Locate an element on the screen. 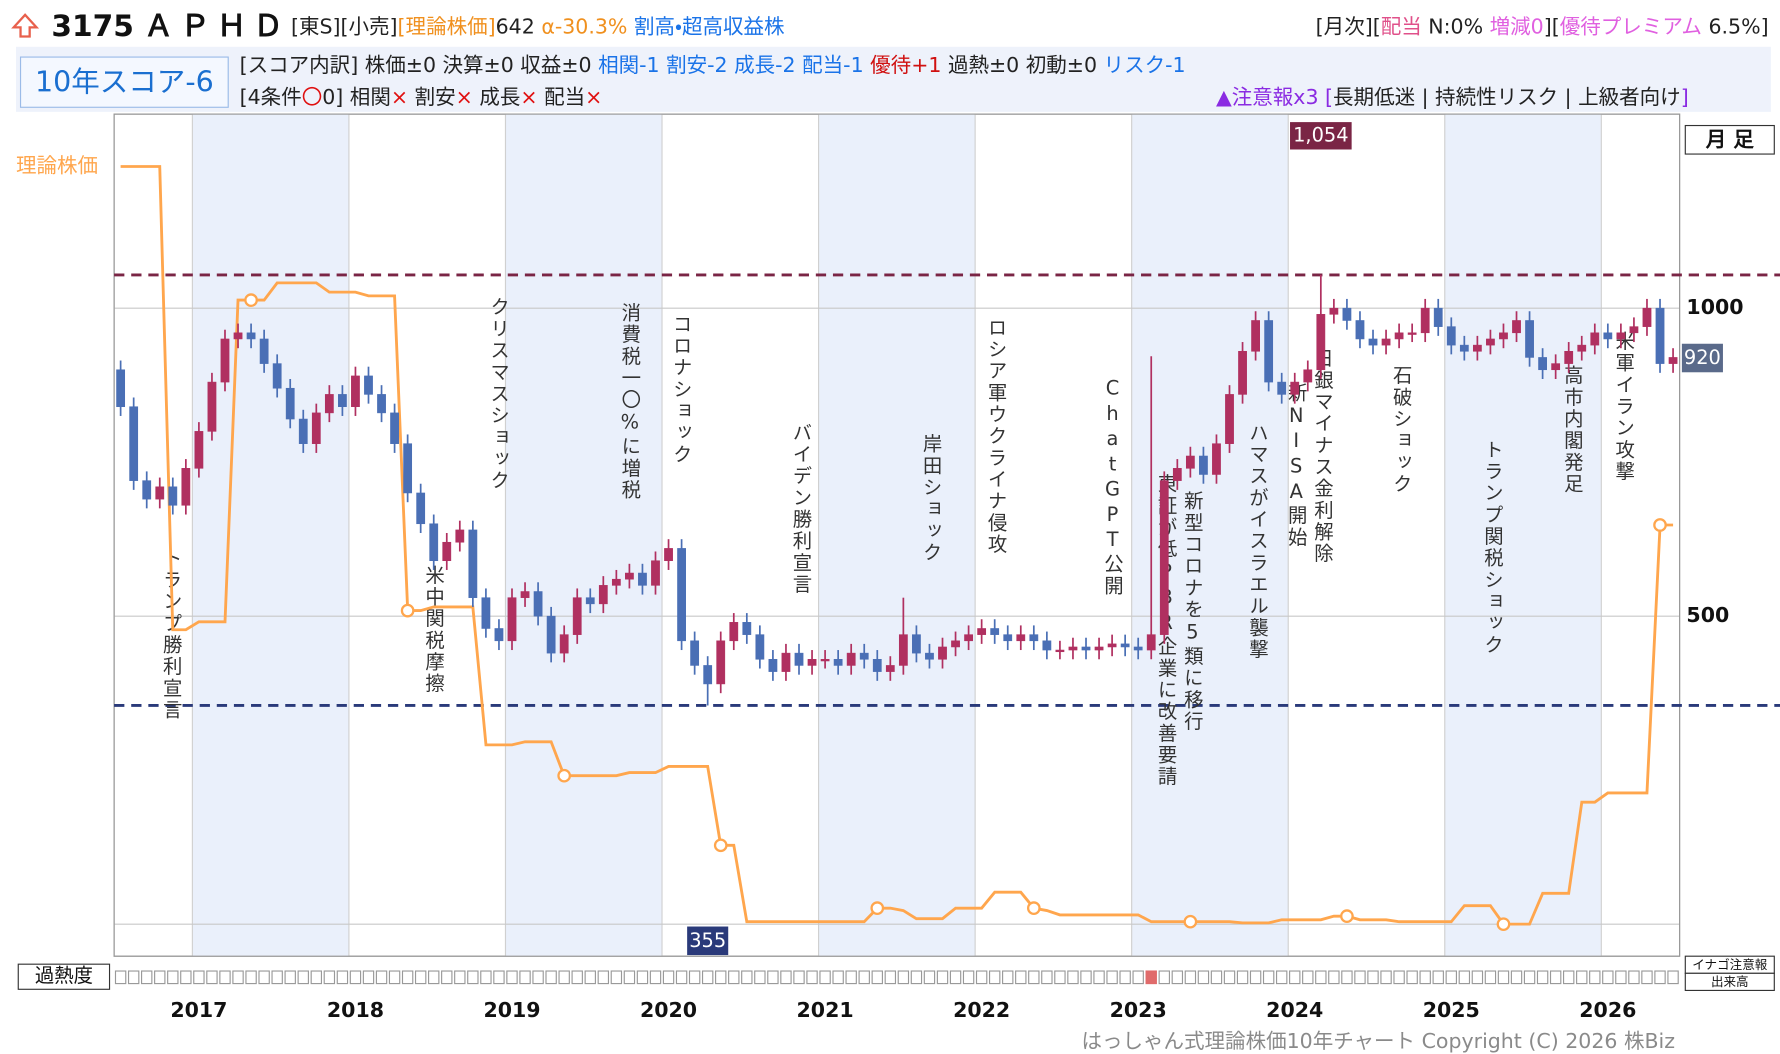 This screenshot has height=1054, width=1780. header-segment: 成長 is located at coordinates (497, 97).